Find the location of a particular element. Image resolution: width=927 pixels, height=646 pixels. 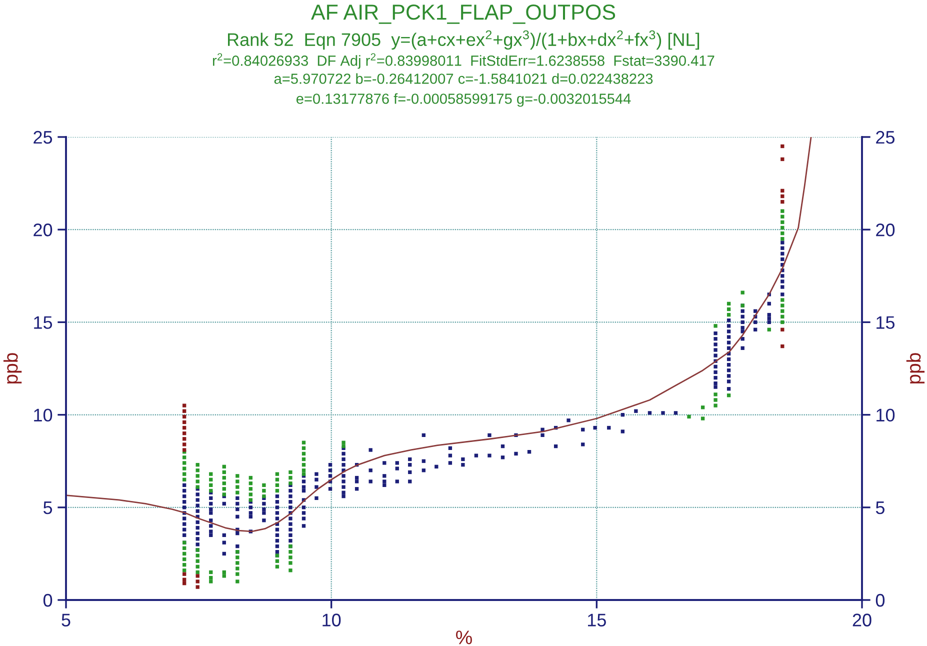

y-tick-label: 25 is located at coordinates (43, 137).